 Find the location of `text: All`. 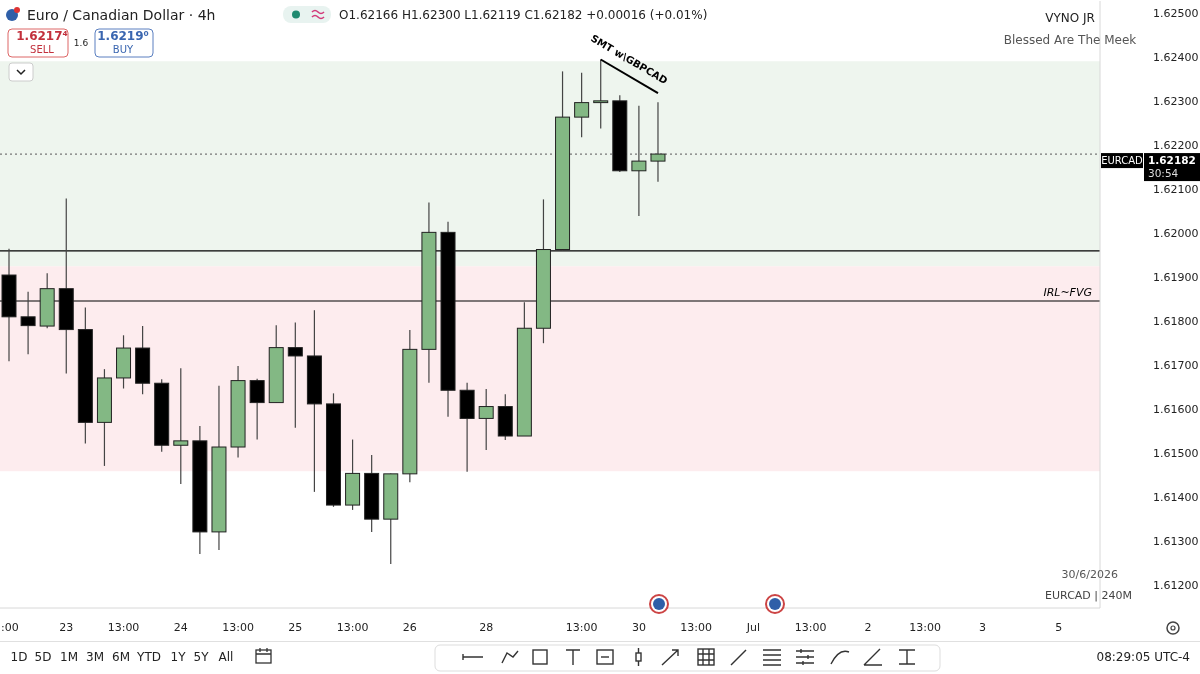

text: All is located at coordinates (226, 657).